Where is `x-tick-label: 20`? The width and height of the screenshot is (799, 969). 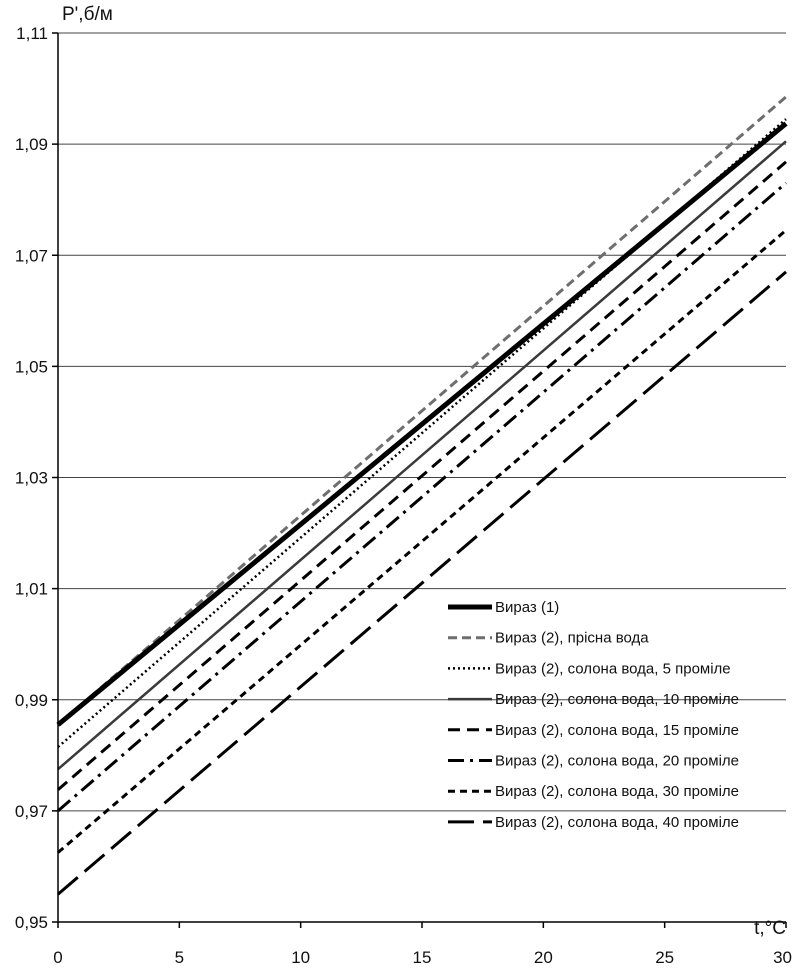 x-tick-label: 20 is located at coordinates (543, 957).